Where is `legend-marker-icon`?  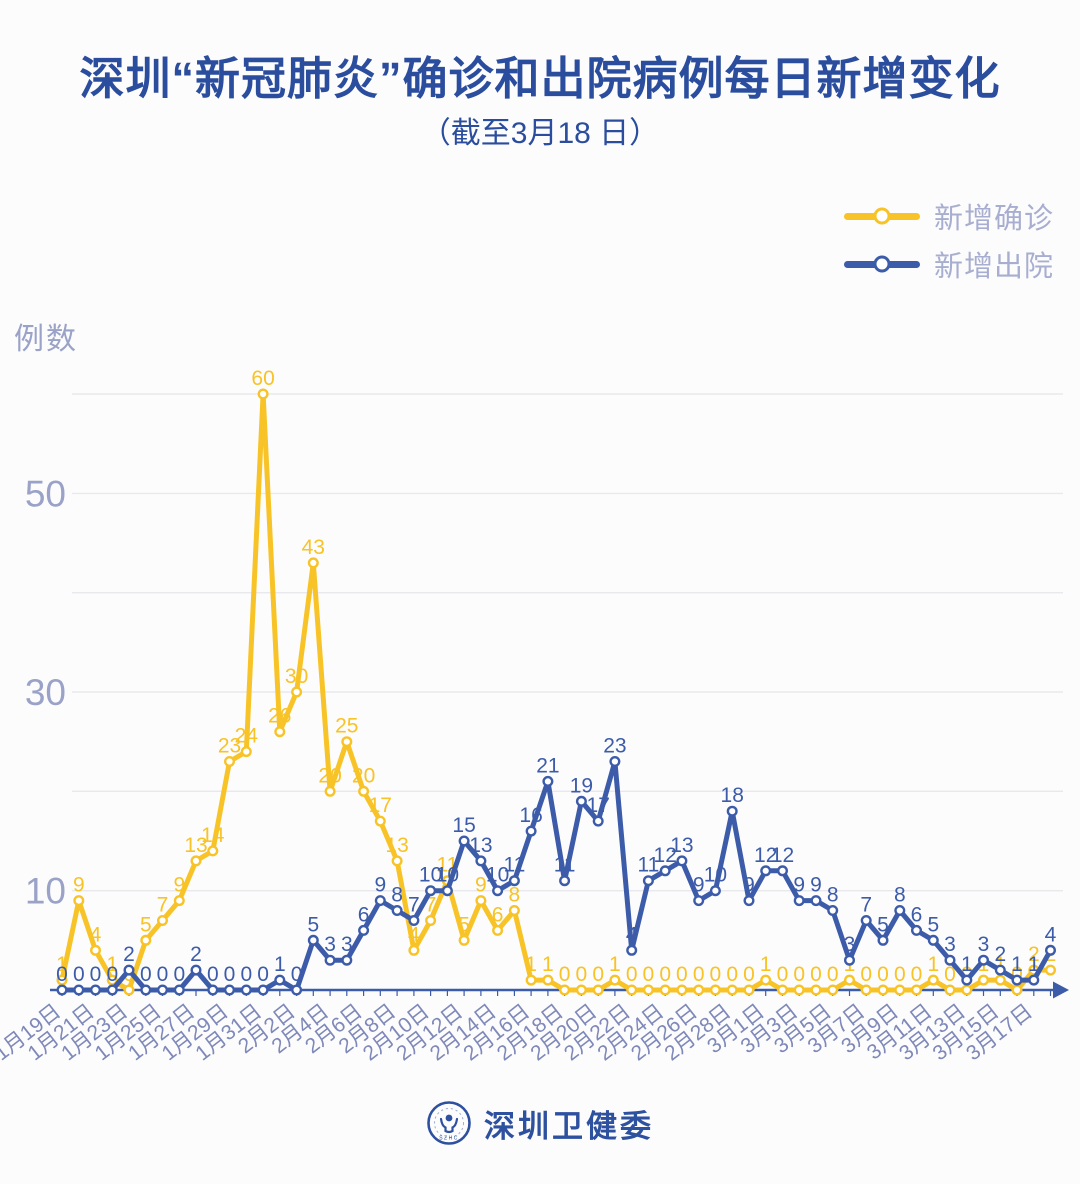
legend-marker-icon is located at coordinates (882, 264).